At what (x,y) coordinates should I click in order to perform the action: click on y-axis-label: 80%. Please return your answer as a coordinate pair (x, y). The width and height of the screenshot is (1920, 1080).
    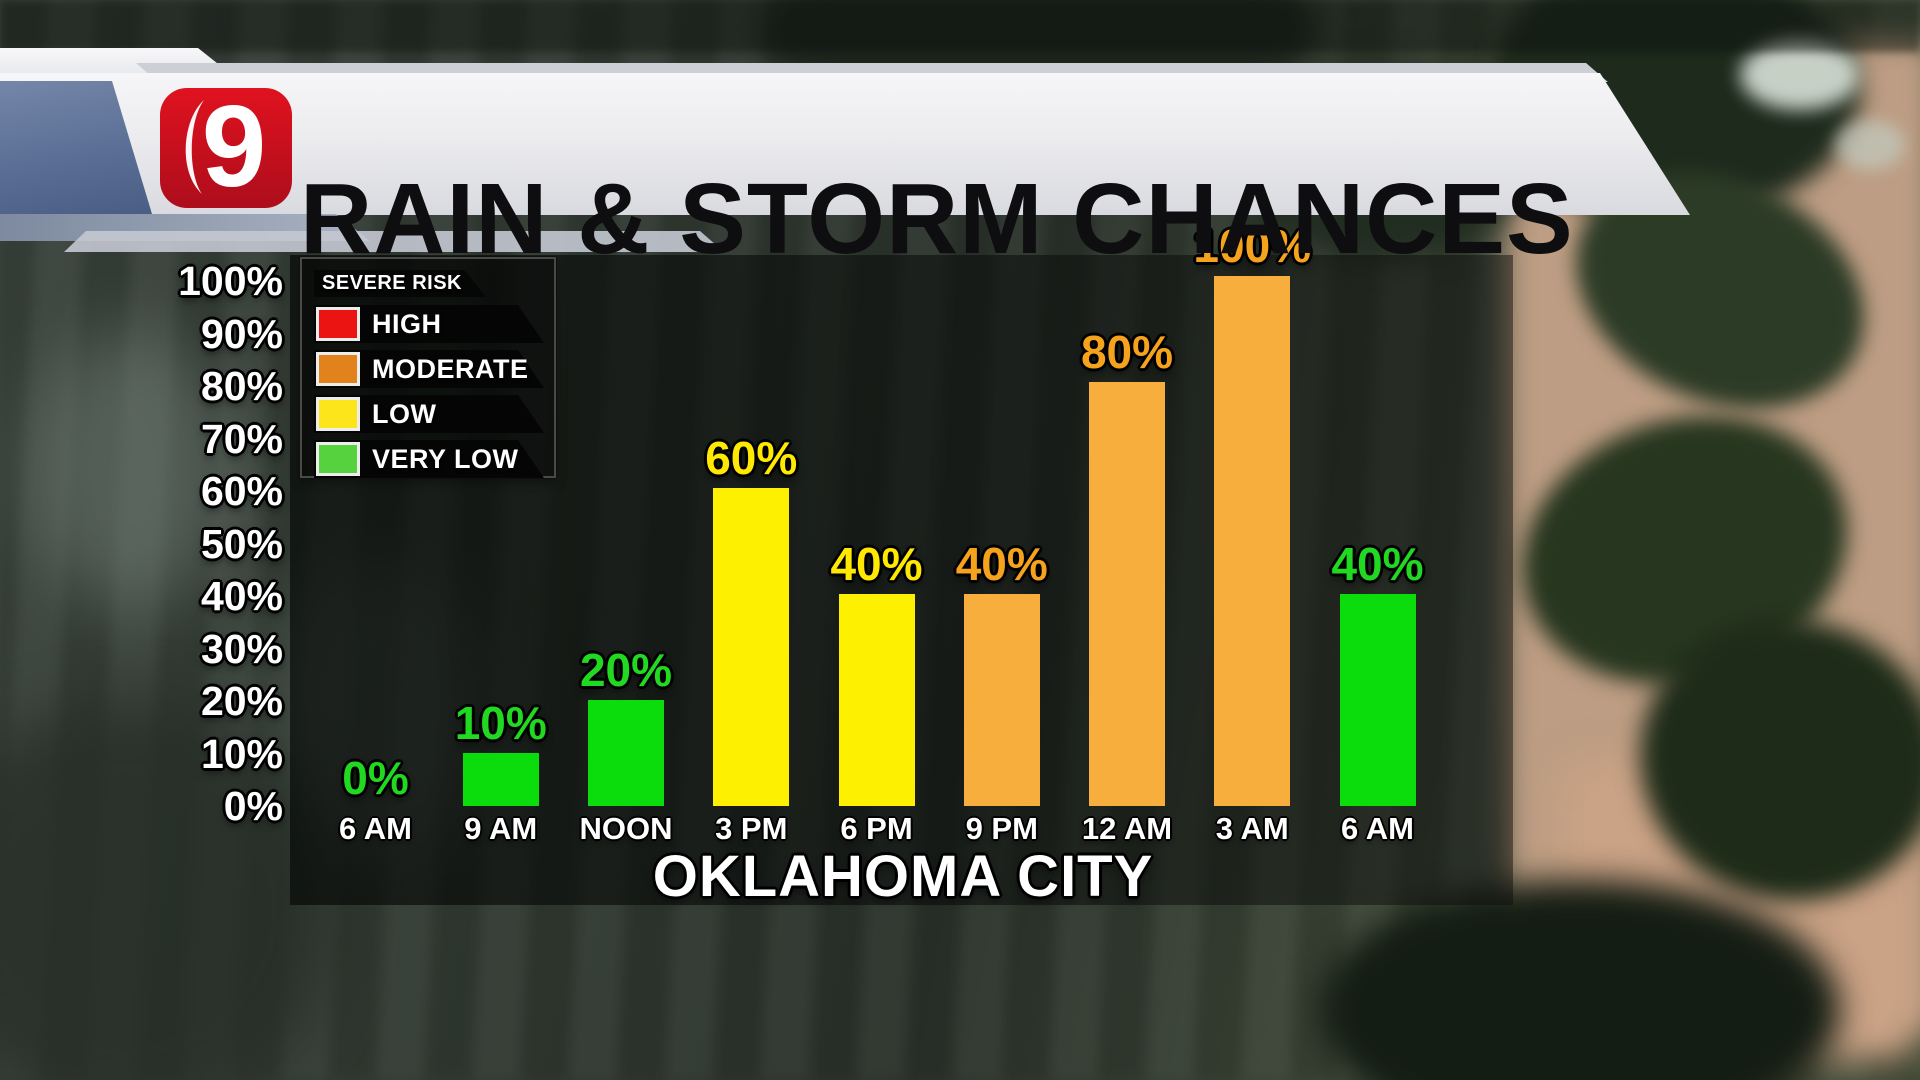
    Looking at the image, I should click on (241, 386).